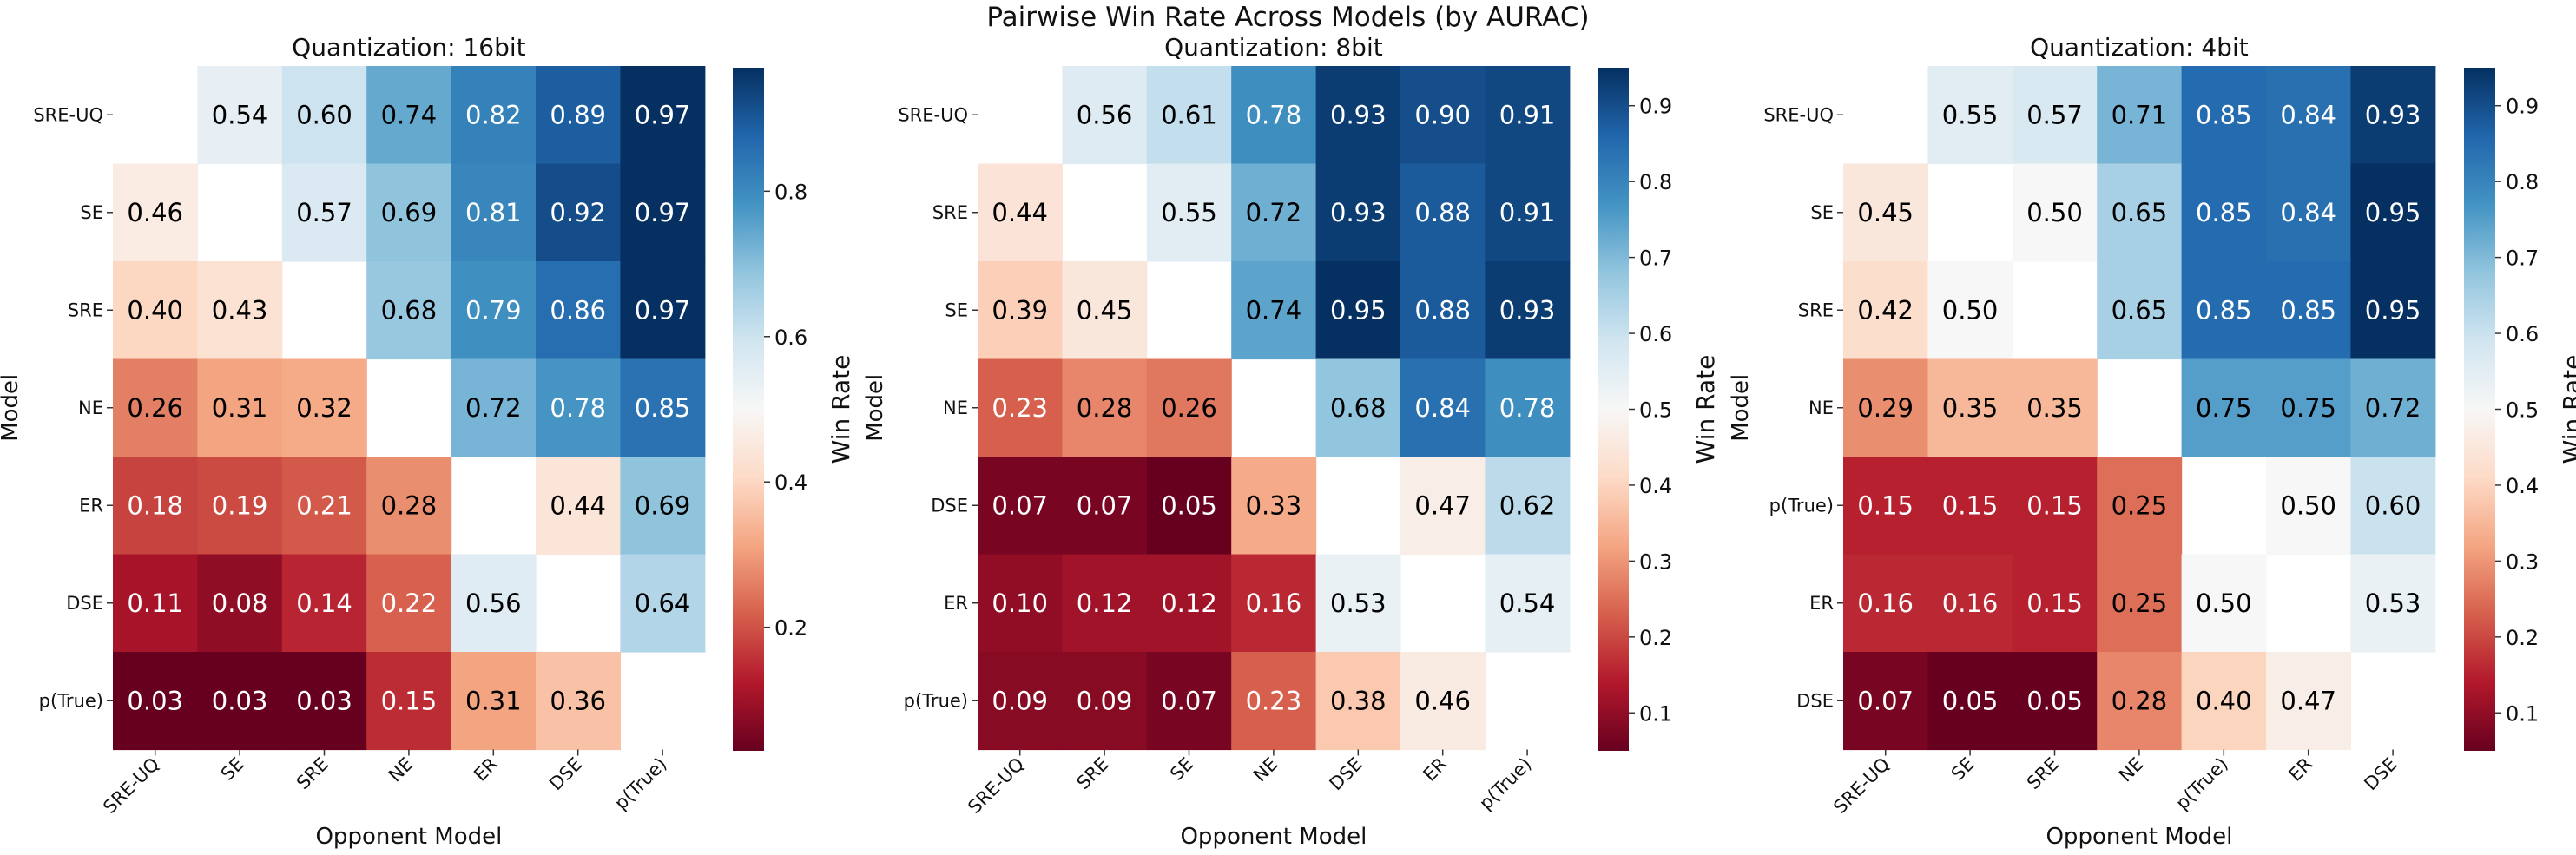  Describe the element at coordinates (790, 338) in the screenshot. I see `colorbar-tick-label: 0.6` at that location.